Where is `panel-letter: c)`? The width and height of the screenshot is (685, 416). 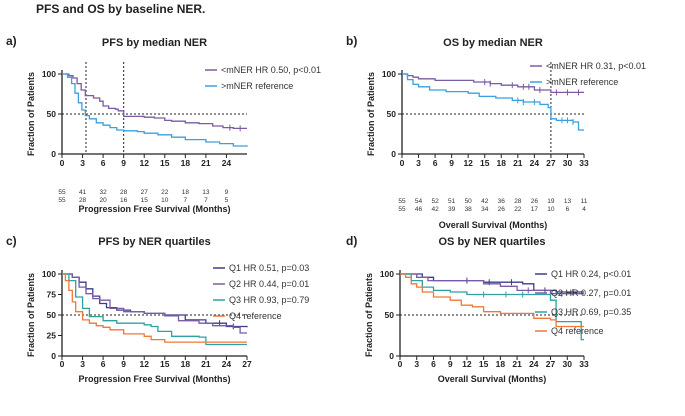
panel-letter: c) is located at coordinates (11, 241).